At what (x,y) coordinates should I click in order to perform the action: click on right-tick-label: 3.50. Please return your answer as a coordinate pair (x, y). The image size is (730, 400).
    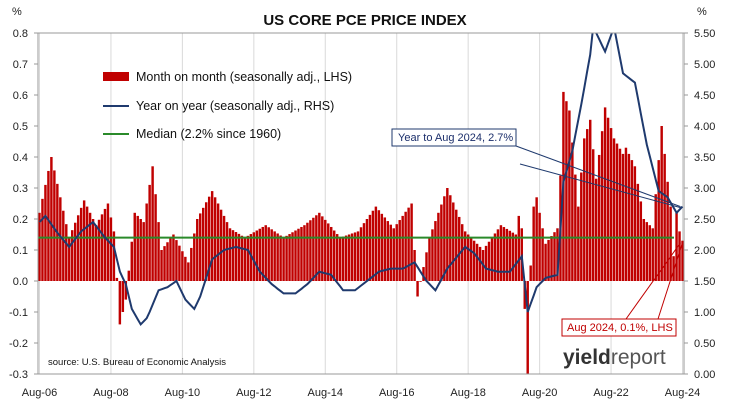
    Looking at the image, I should click on (704, 158).